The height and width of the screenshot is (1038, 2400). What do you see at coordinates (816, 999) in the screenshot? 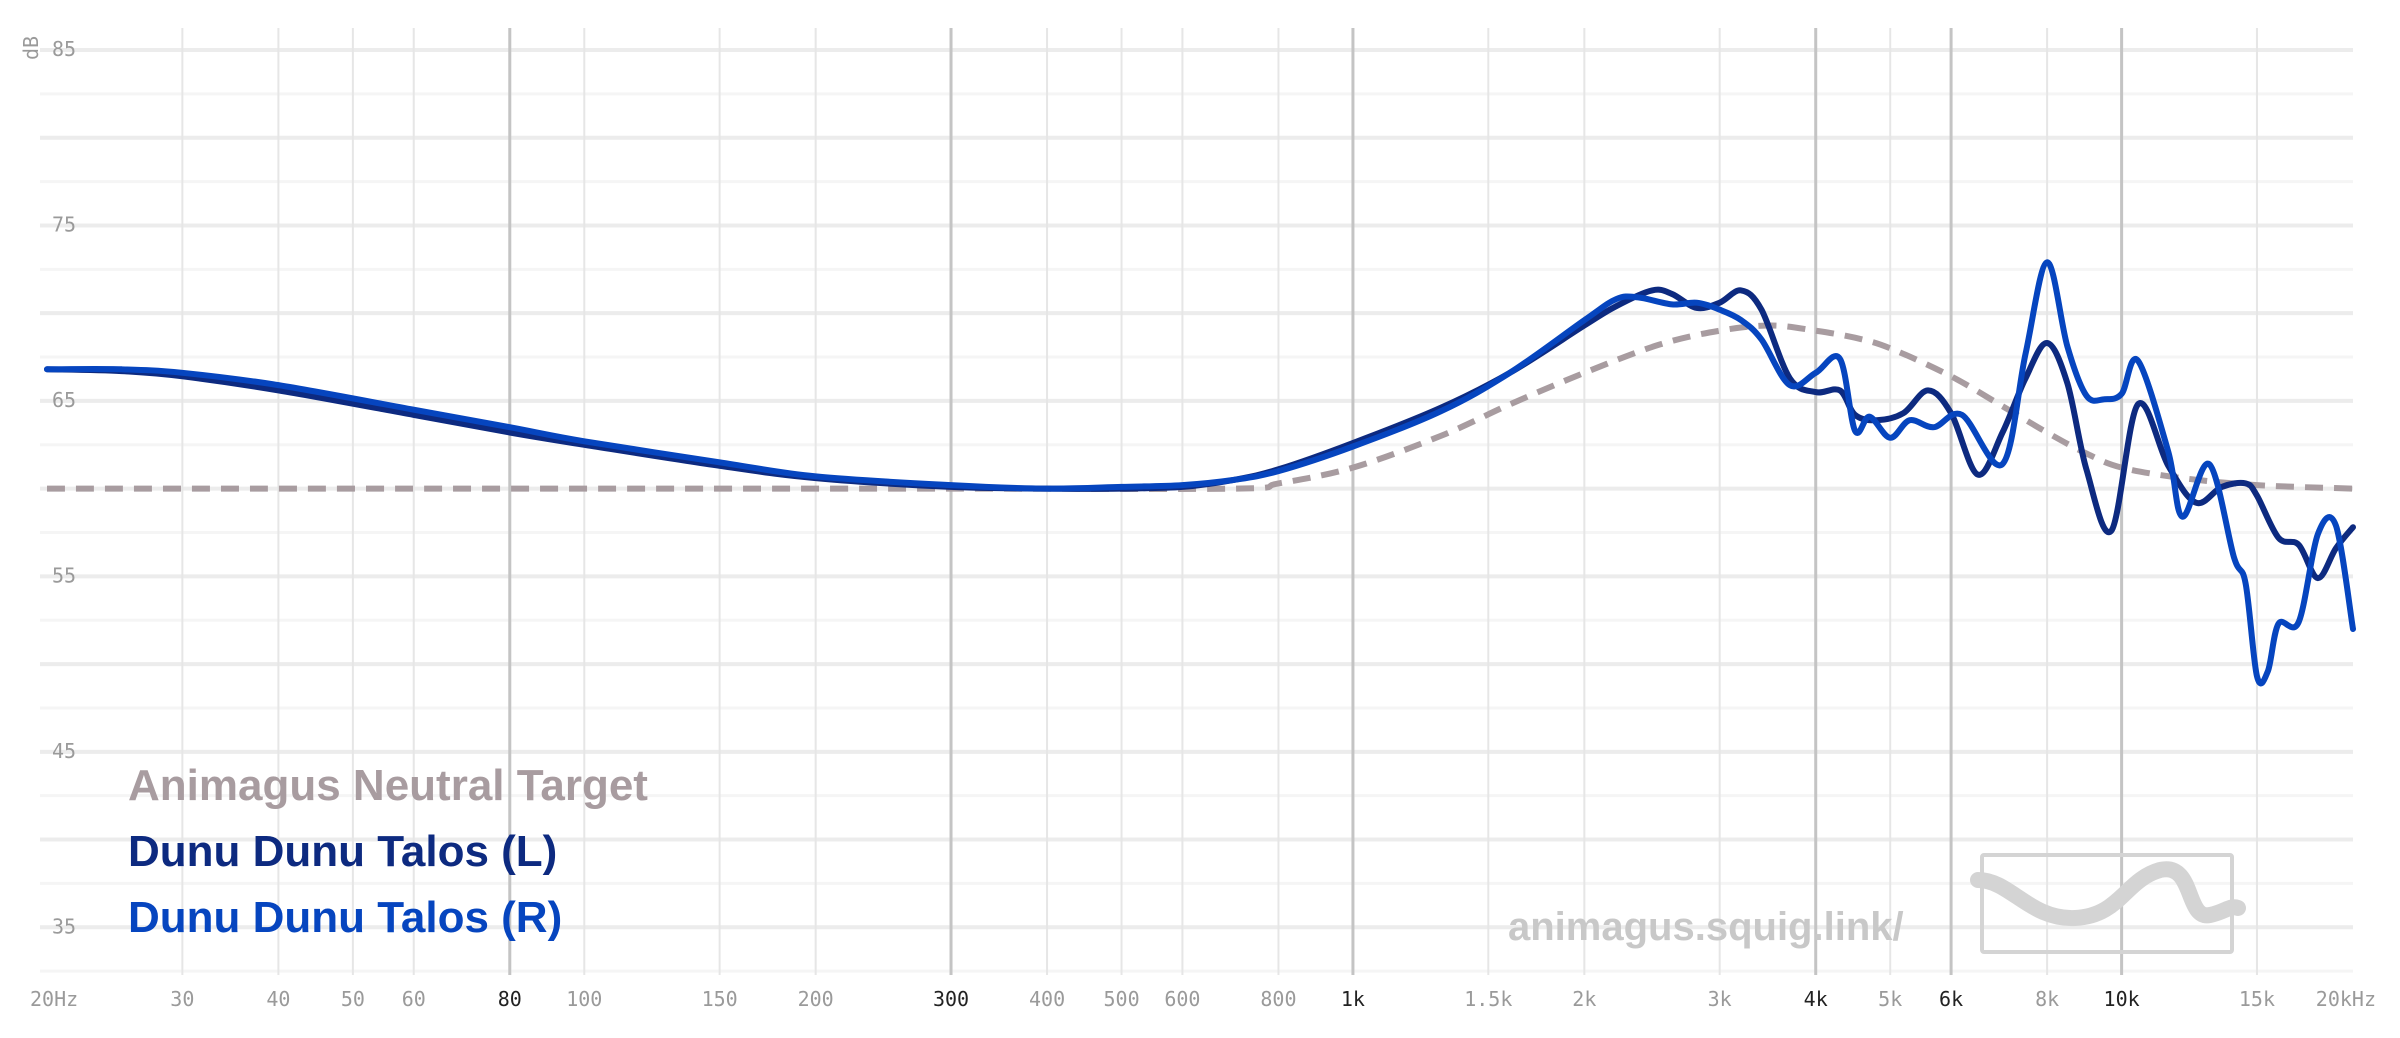
I see `x-tick-label: 200` at bounding box center [816, 999].